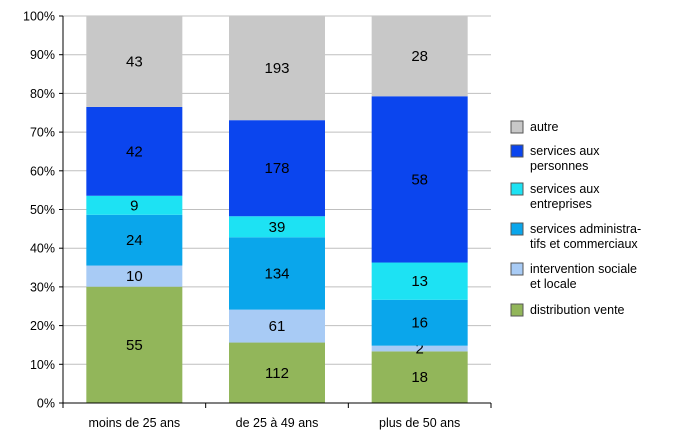 The image size is (678, 437). I want to click on data-label: 13, so click(419, 281).